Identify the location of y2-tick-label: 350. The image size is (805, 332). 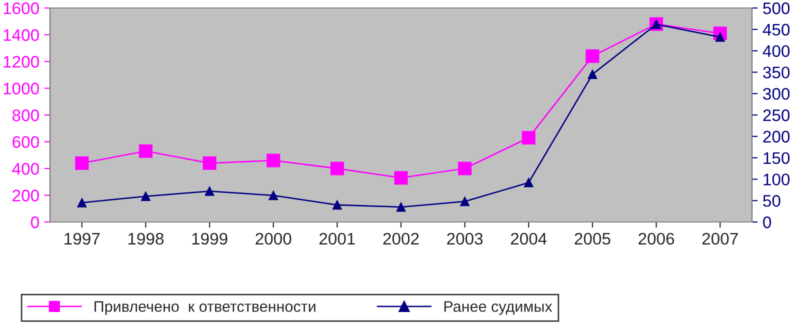
(776, 72).